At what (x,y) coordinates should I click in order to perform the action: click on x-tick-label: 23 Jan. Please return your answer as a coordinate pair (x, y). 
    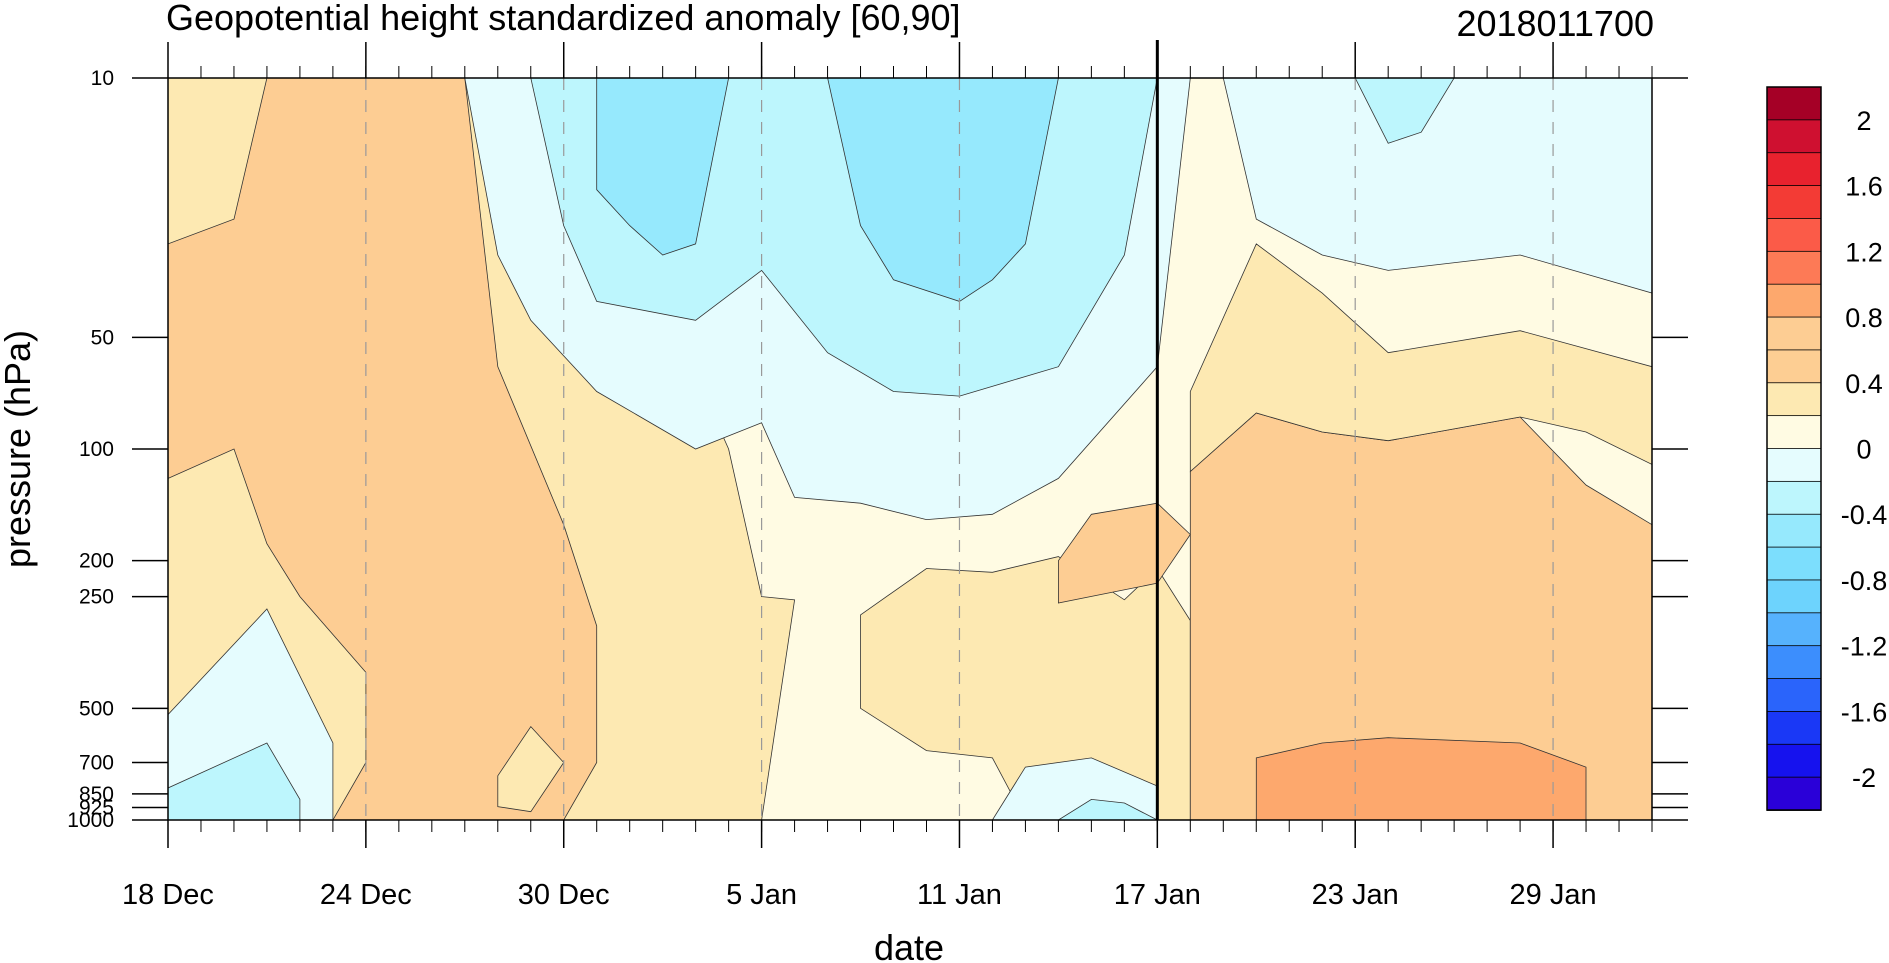
    Looking at the image, I should click on (1355, 895).